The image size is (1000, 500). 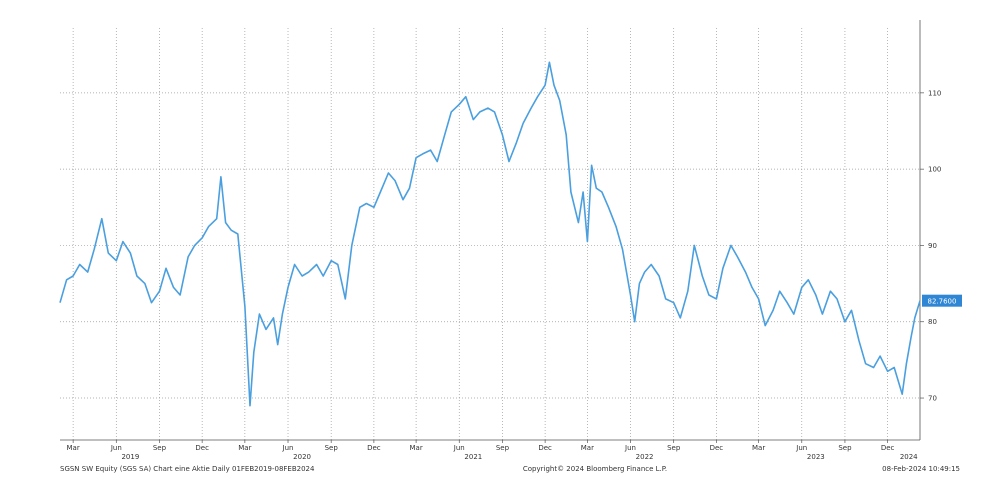 What do you see at coordinates (934, 93) in the screenshot?
I see `y-tick-label: 110` at bounding box center [934, 93].